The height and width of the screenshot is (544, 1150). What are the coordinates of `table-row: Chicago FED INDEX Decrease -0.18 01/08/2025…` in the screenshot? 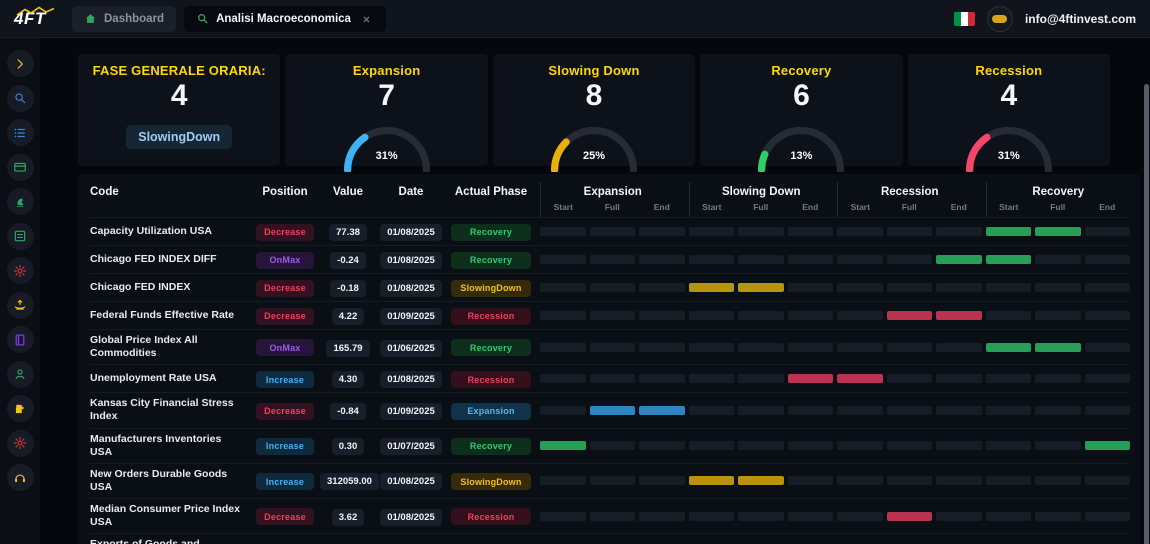 It's located at (610, 287).